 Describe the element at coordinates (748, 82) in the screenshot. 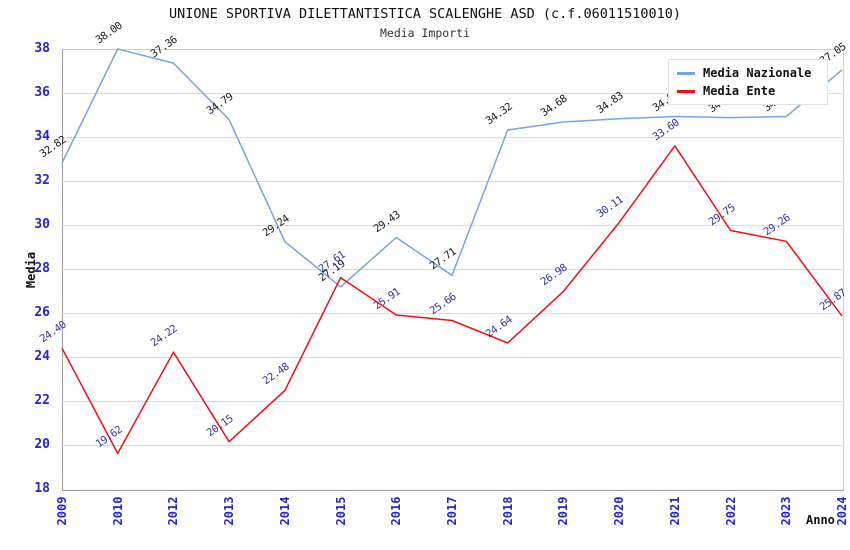

I see `legend: Media Nazionale Media Ente` at that location.